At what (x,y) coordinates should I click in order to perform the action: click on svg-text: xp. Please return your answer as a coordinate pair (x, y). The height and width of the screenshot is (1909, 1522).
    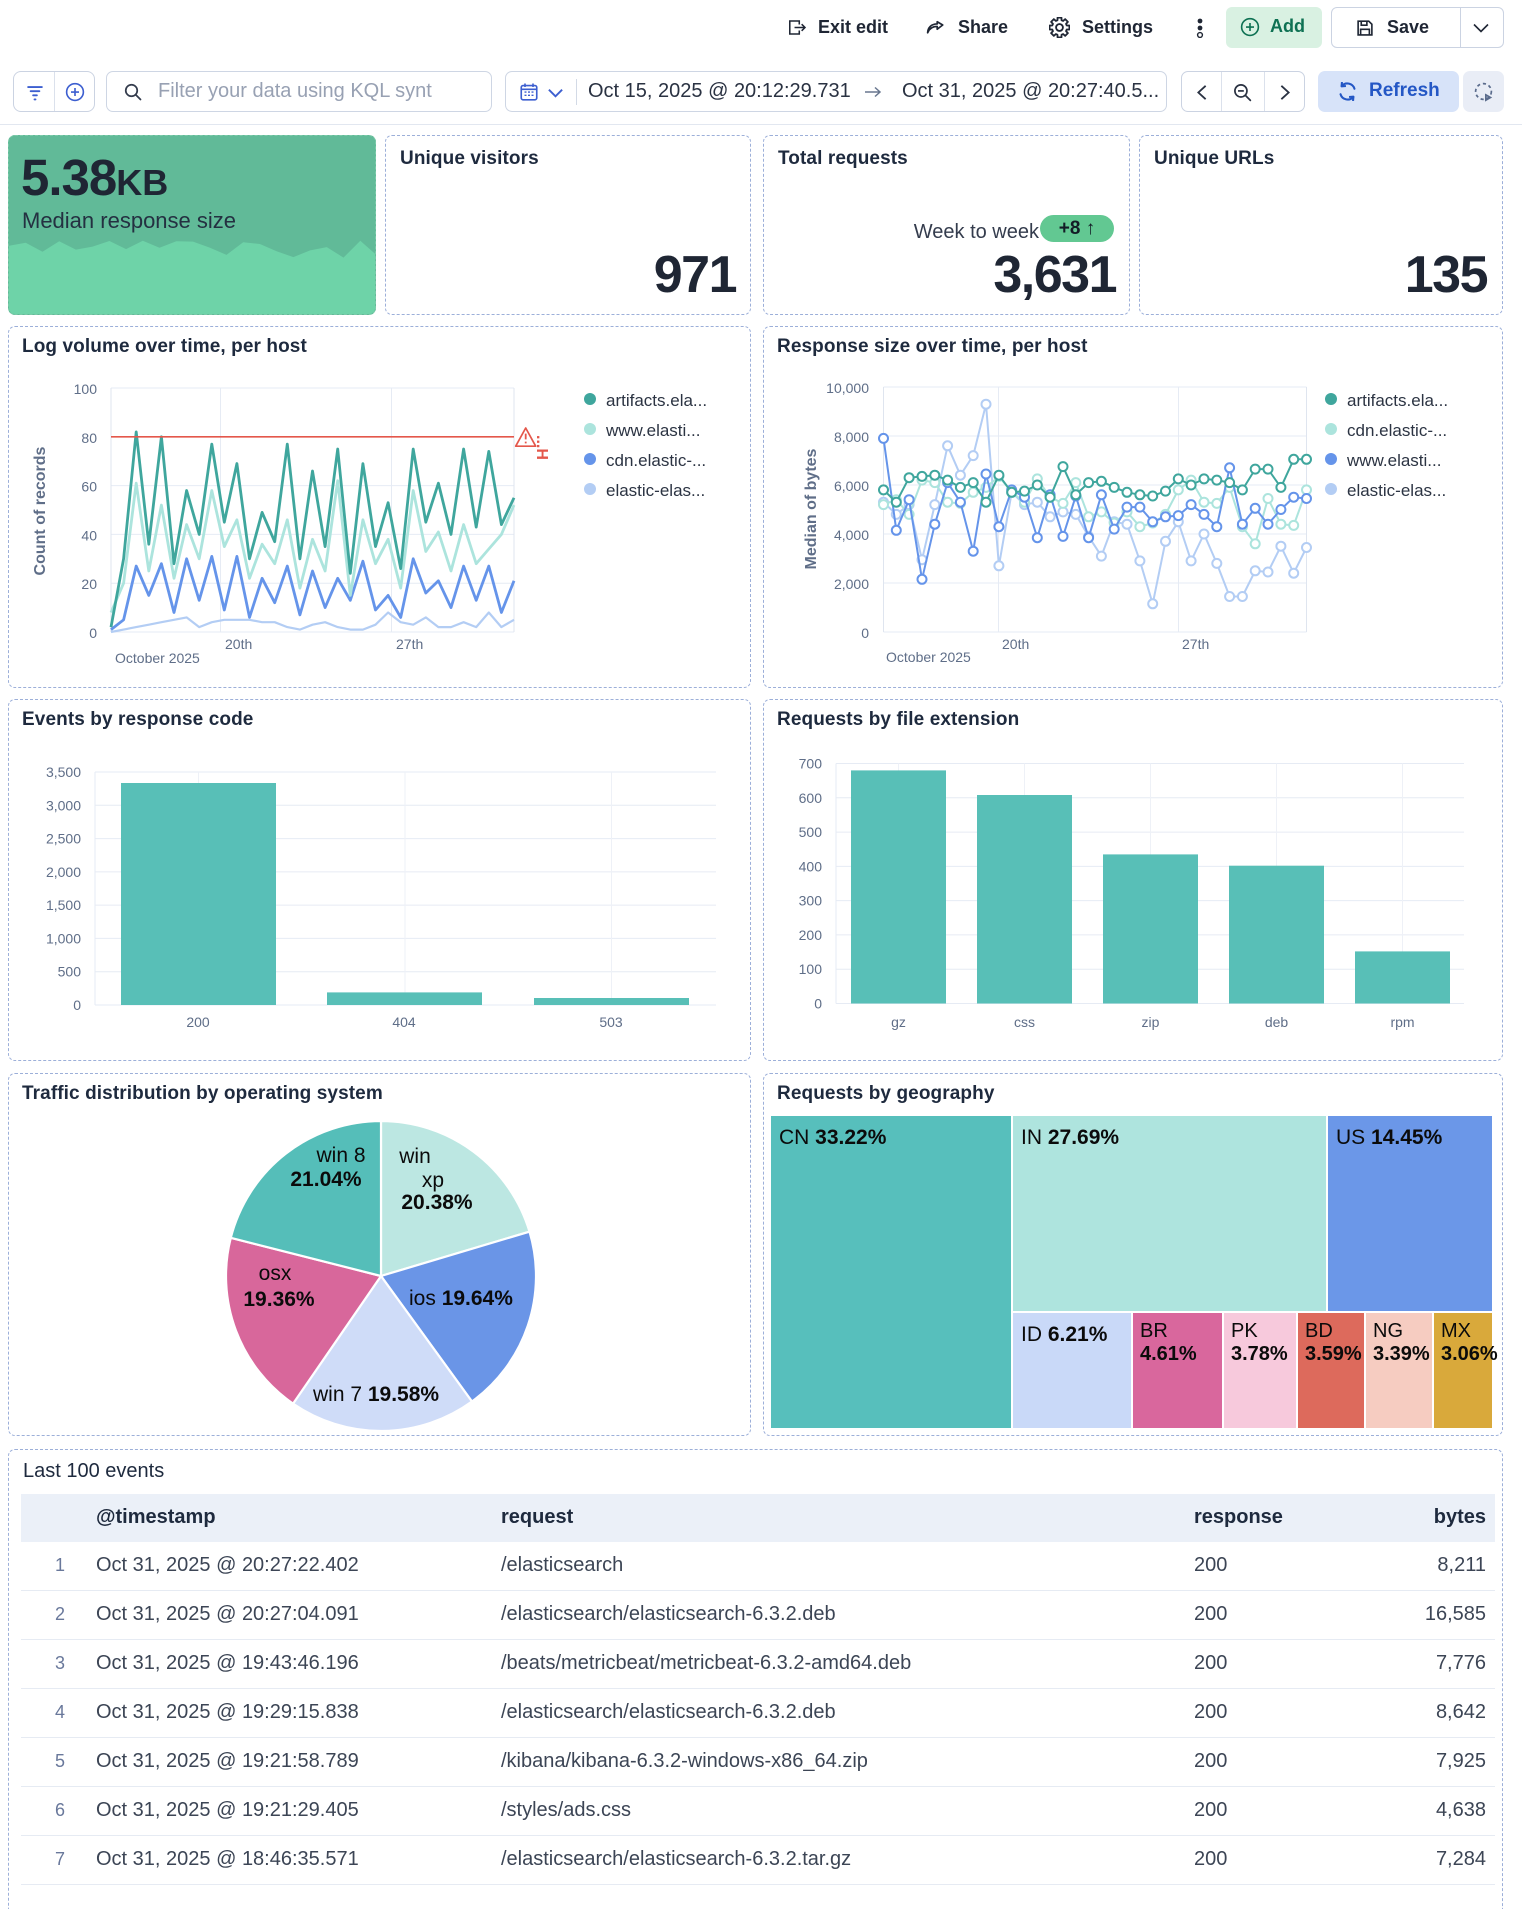
    Looking at the image, I should click on (433, 1180).